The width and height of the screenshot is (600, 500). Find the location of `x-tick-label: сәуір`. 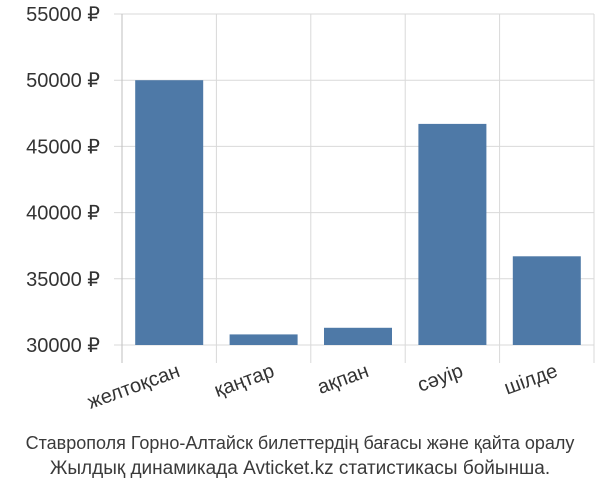

x-tick-label: сәуір is located at coordinates (440, 378).